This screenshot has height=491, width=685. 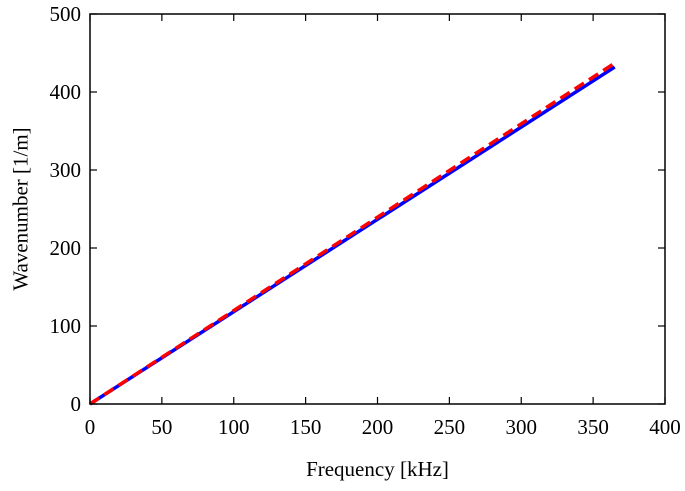 What do you see at coordinates (66, 14) in the screenshot?
I see `y-tick-label: 500` at bounding box center [66, 14].